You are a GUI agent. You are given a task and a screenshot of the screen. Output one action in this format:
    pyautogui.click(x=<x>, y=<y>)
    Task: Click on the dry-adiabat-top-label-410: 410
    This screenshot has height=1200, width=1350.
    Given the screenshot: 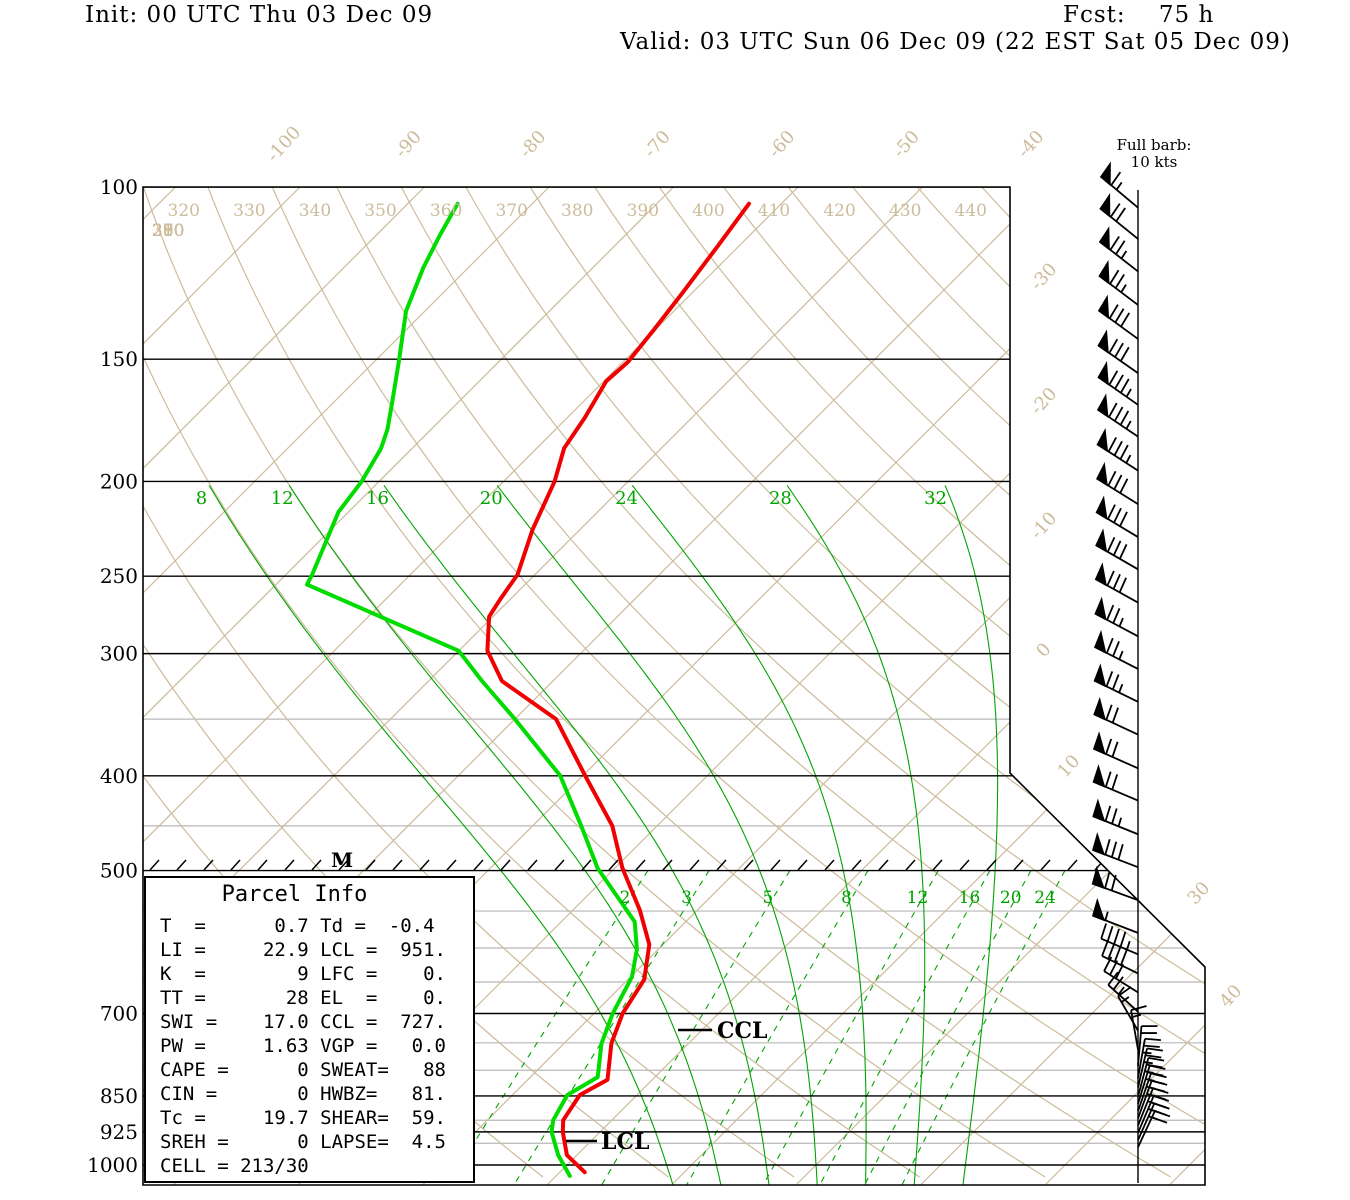 What is the action you would take?
    pyautogui.click(x=774, y=211)
    